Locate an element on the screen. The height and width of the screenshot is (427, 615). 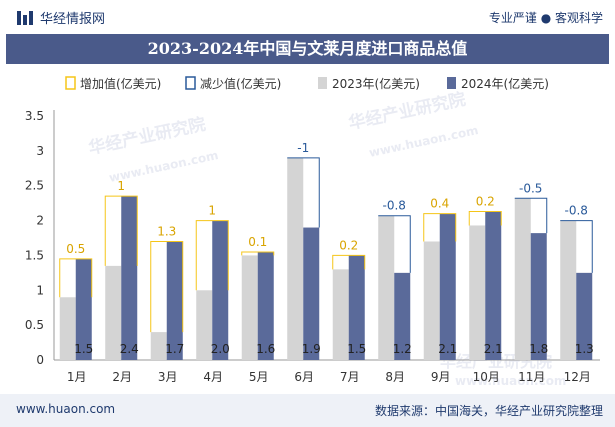
y-tick-label: 3 is located at coordinates (40, 151).